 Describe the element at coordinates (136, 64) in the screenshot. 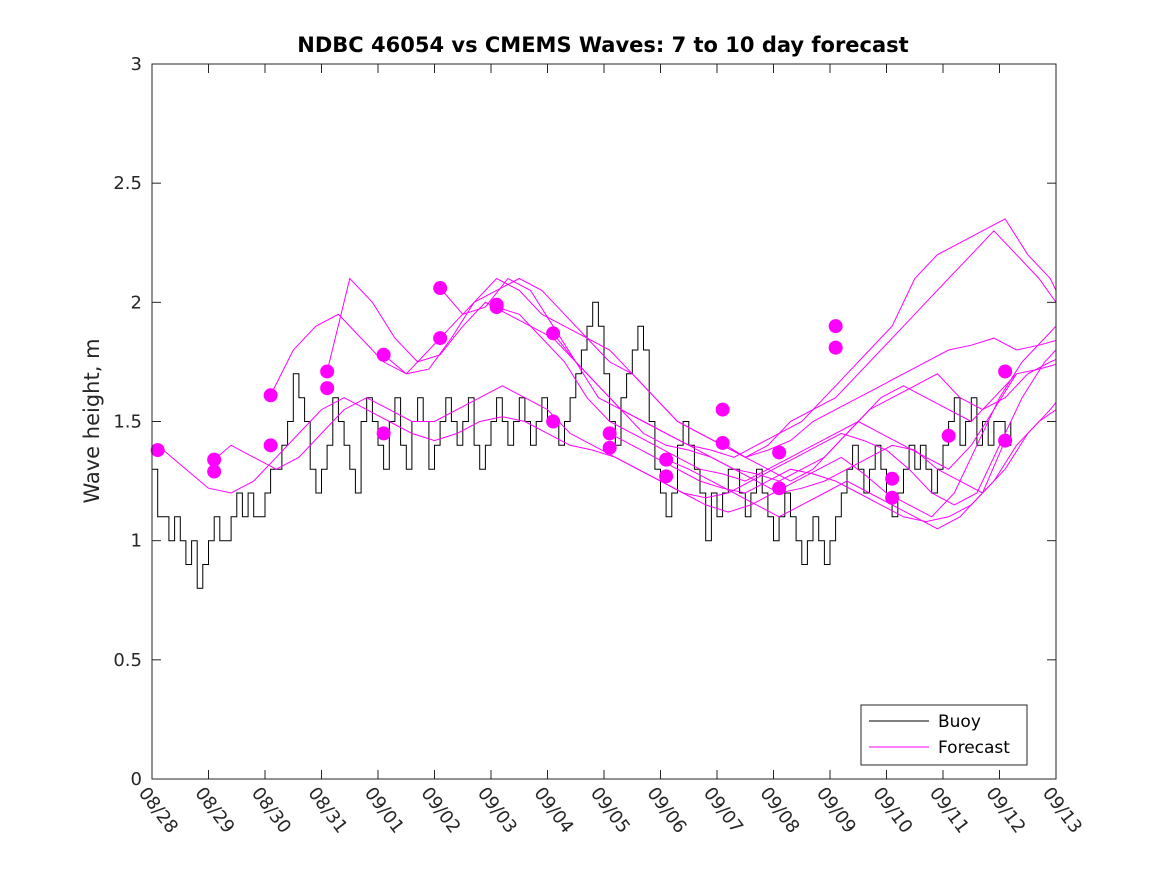

I see `y-tick-label: 3` at that location.